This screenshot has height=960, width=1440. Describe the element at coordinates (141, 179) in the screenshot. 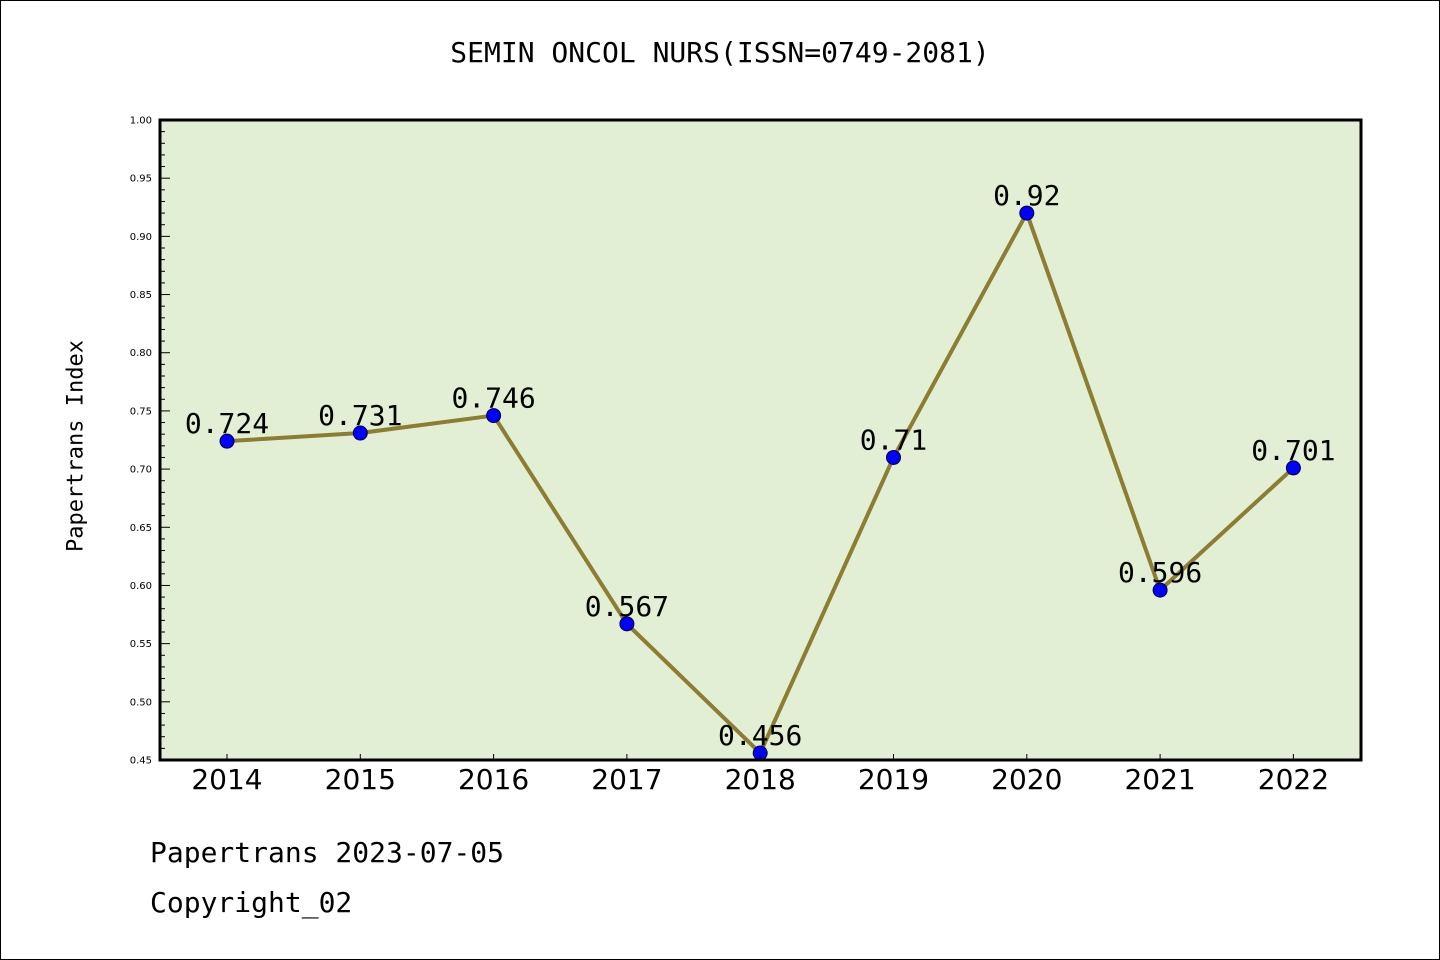

I see `y-tick-label: 0.95` at that location.